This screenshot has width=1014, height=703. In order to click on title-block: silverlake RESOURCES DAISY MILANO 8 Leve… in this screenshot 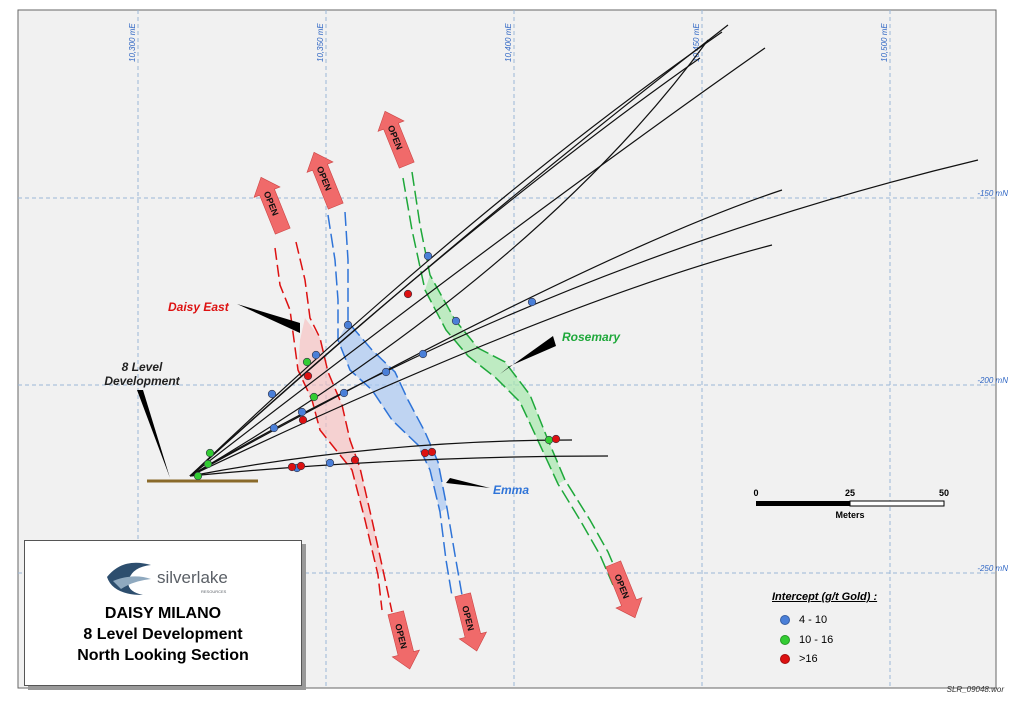, I will do `click(163, 613)`.